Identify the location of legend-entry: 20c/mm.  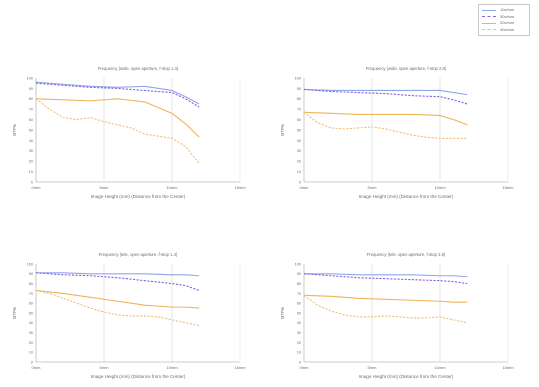
(504, 23).